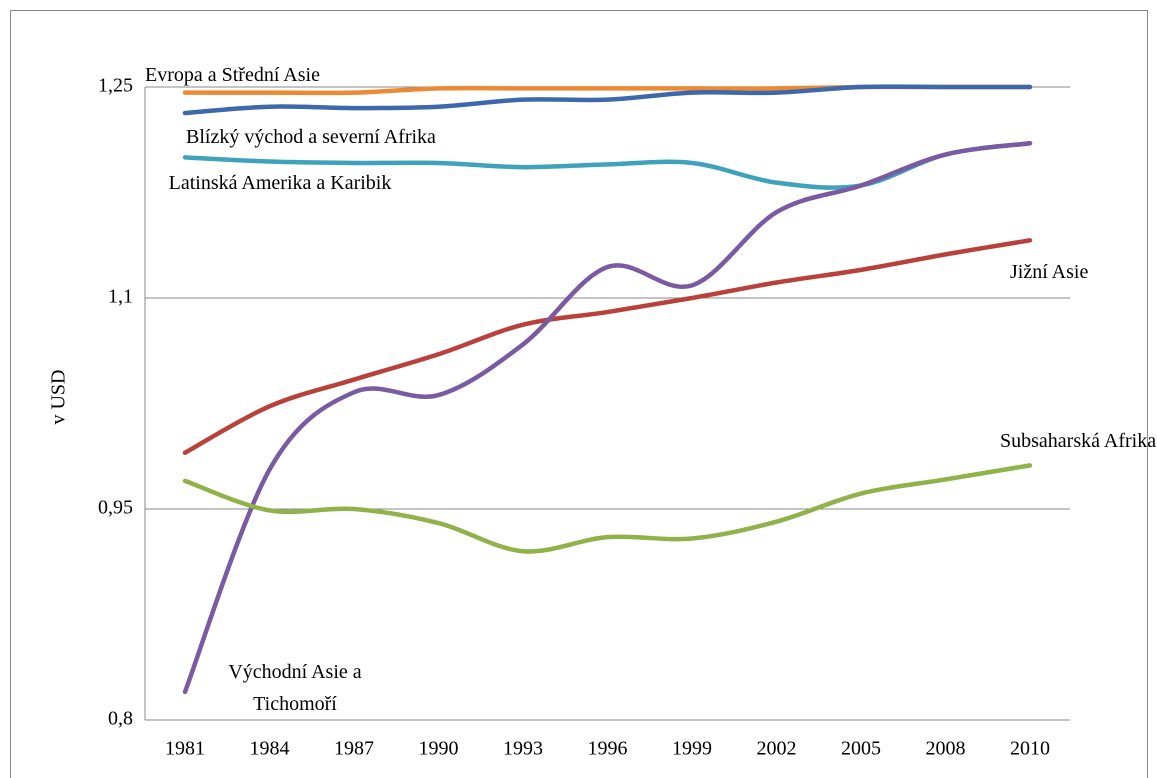 This screenshot has width=1157, height=778. Describe the element at coordinates (439, 749) in the screenshot. I see `x-tick-label: 1990` at that location.